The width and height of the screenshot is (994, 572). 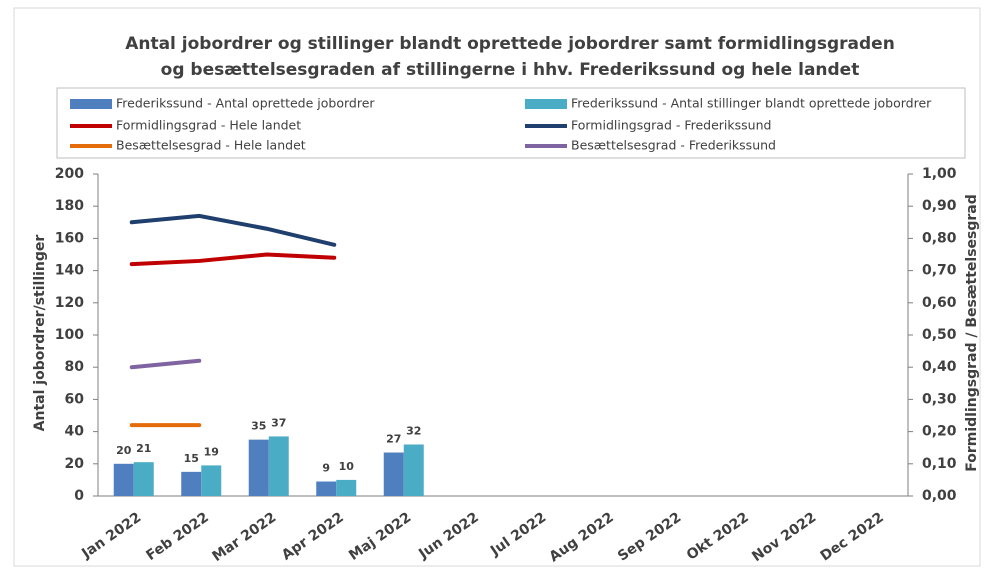 I want to click on legend-label: Formidlingsgrad - Frederikssund, so click(x=671, y=125).